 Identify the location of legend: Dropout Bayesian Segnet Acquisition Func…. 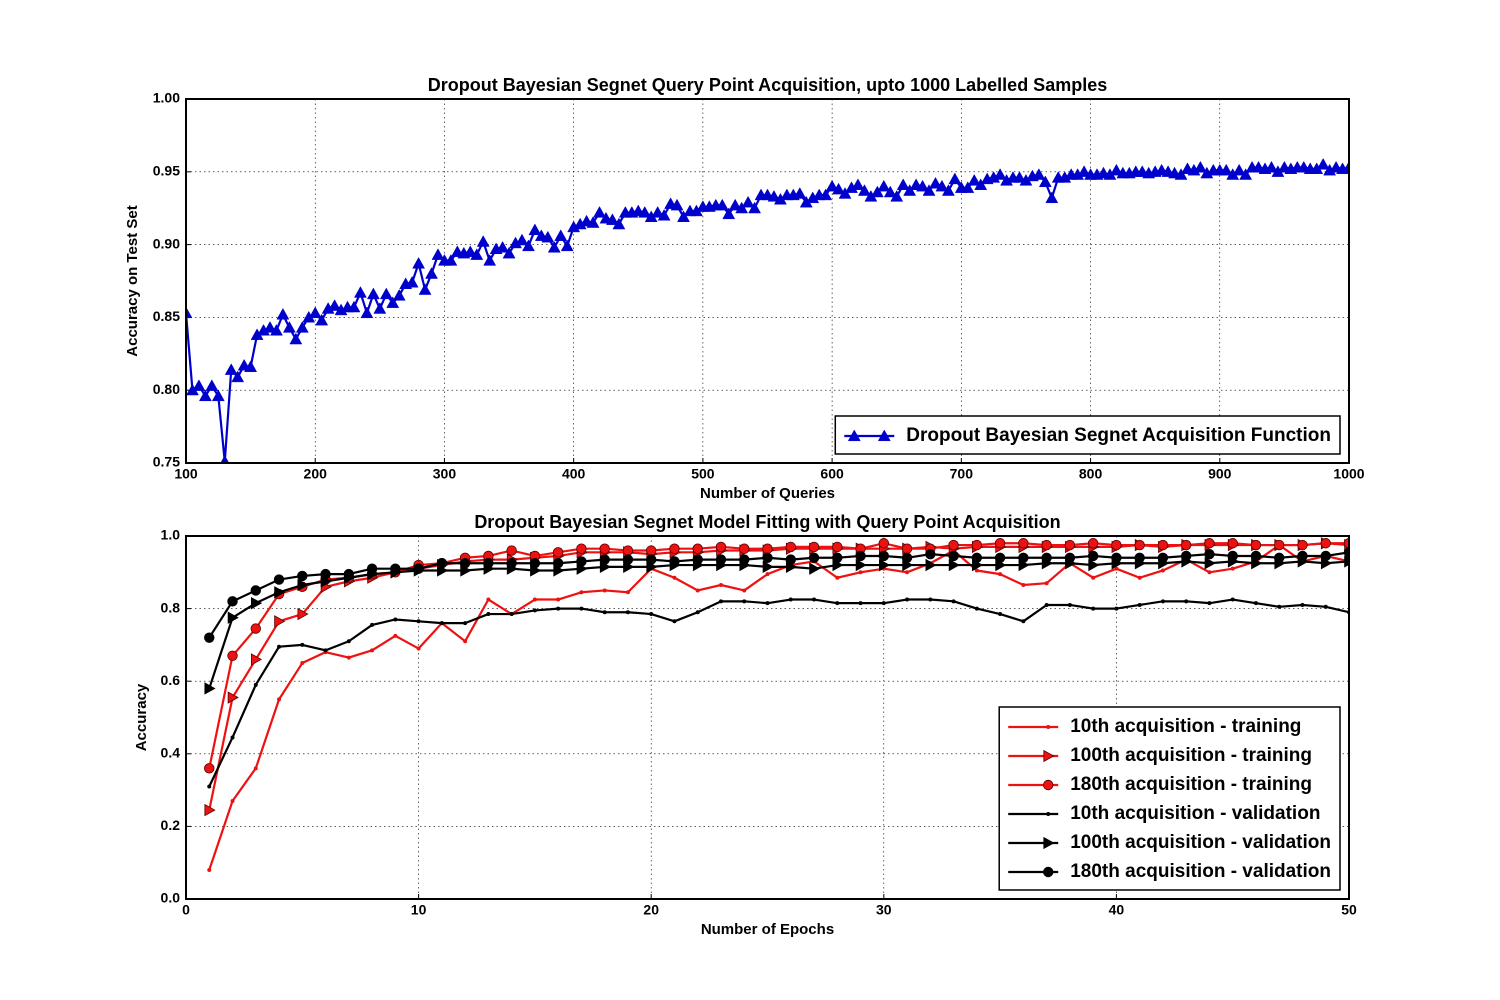
(1087, 435).